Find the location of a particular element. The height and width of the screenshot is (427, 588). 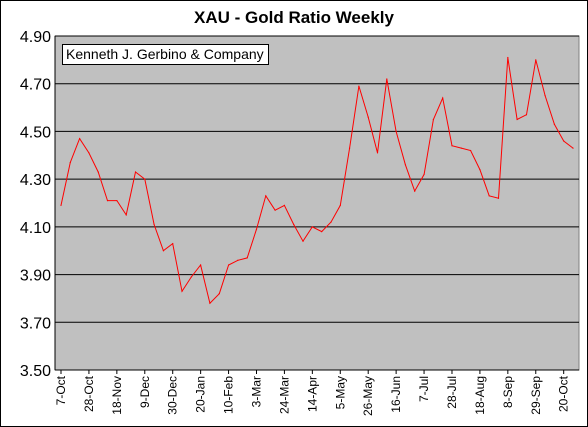

x-tick-label: 9-Dec is located at coordinates (145, 392).